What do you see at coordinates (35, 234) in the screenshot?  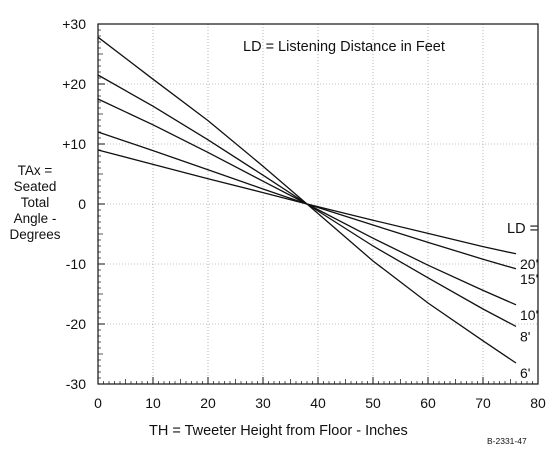 I see `y-axis-label-line: Degrees` at bounding box center [35, 234].